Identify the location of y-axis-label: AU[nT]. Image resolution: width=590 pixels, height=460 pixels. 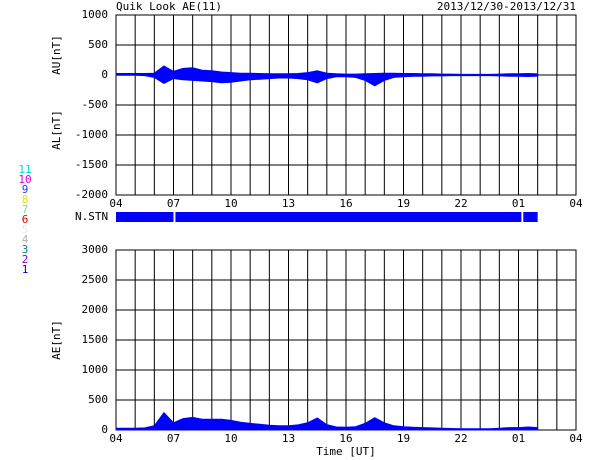
(56, 55).